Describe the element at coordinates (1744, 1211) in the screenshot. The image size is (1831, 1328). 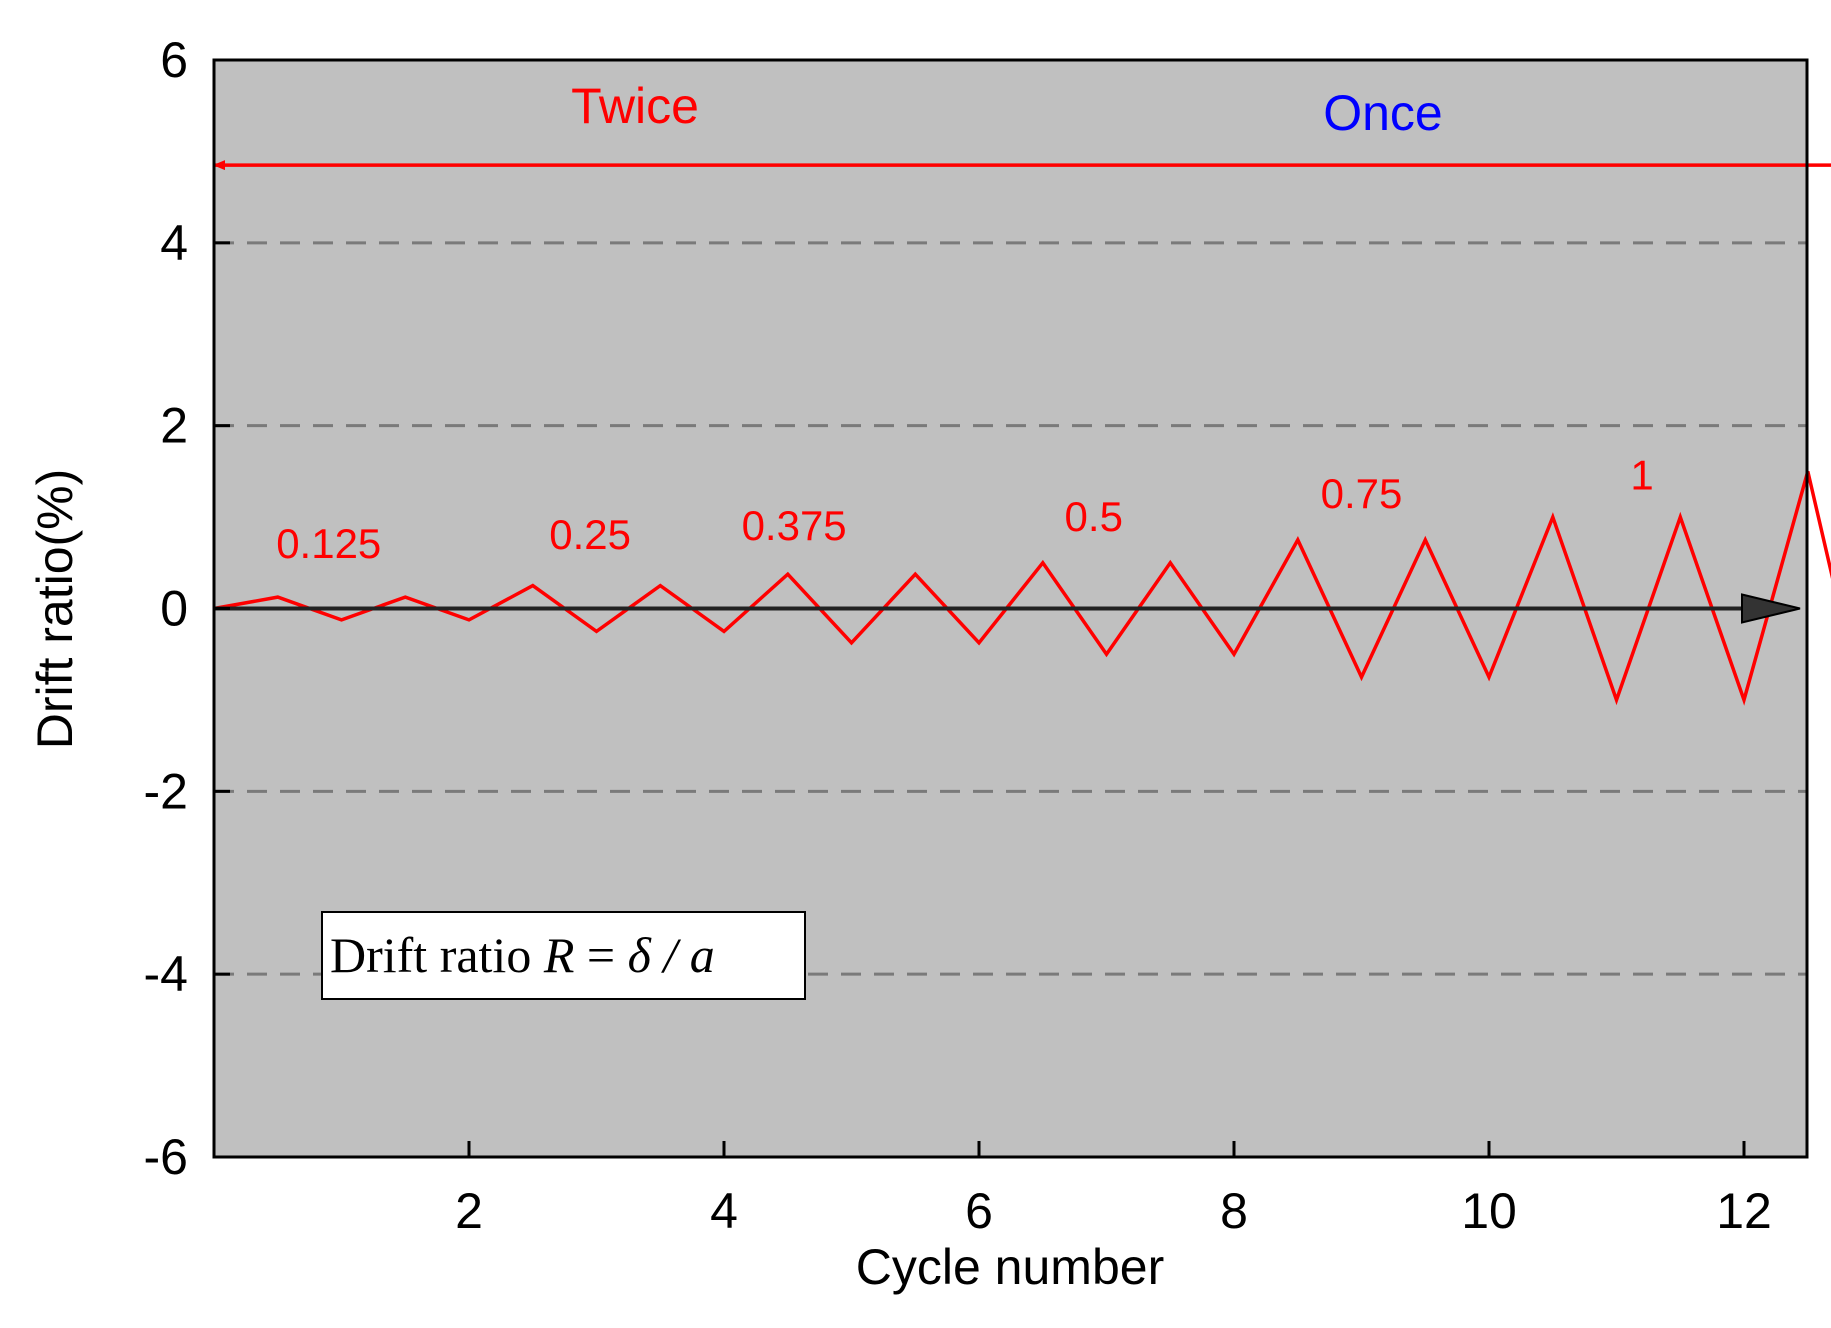
I see `x-tick-label: 12` at that location.